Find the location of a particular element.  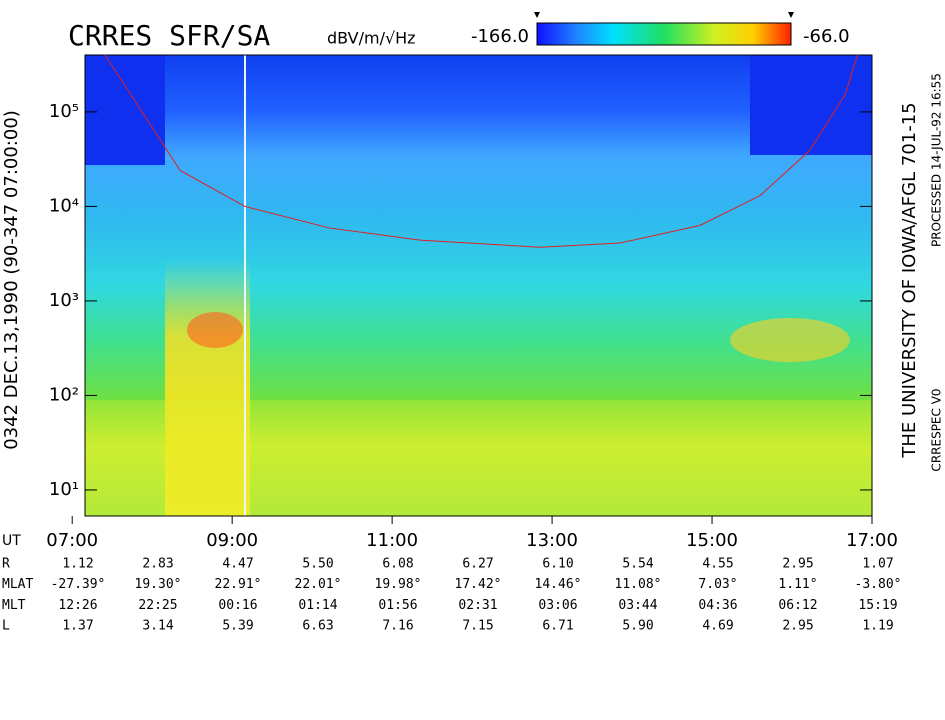

ephemeris-value: -3.80° is located at coordinates (878, 584).